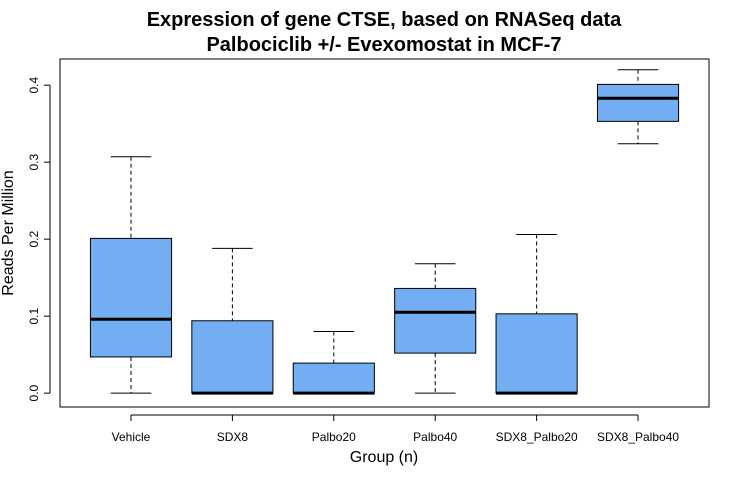 The width and height of the screenshot is (740, 480). Describe the element at coordinates (34, 315) in the screenshot. I see `y-tick-label: 0.1` at that location.